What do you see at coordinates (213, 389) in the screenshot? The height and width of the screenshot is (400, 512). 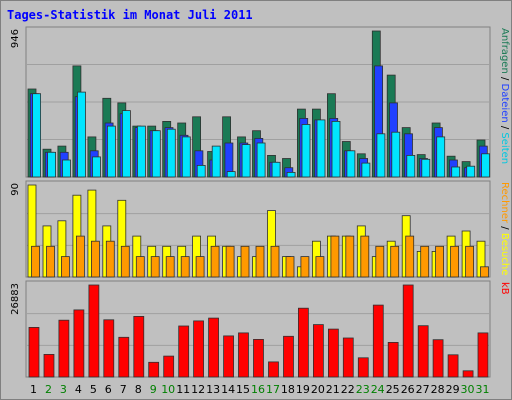 I see `x-tick-label-13: 13` at bounding box center [213, 389].